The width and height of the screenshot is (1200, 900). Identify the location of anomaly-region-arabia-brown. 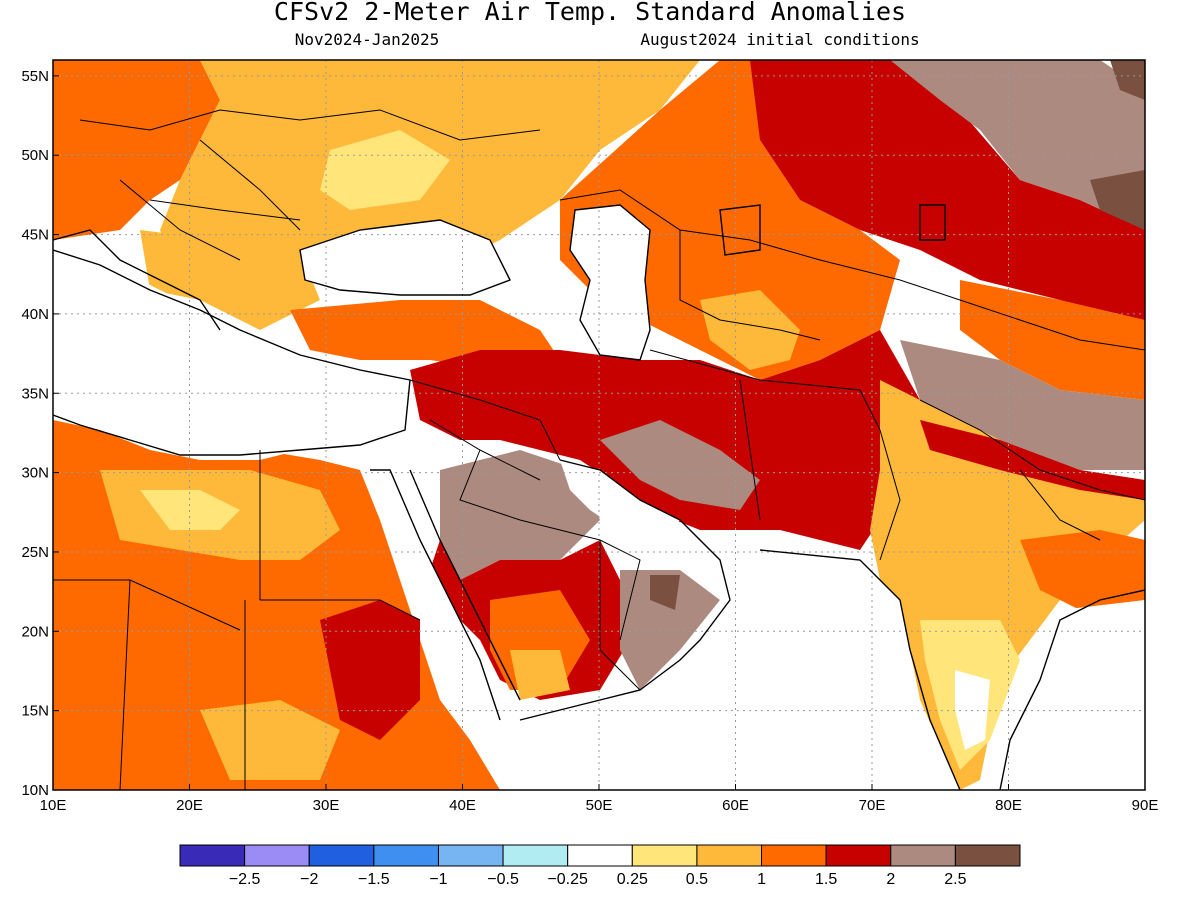
(520, 515).